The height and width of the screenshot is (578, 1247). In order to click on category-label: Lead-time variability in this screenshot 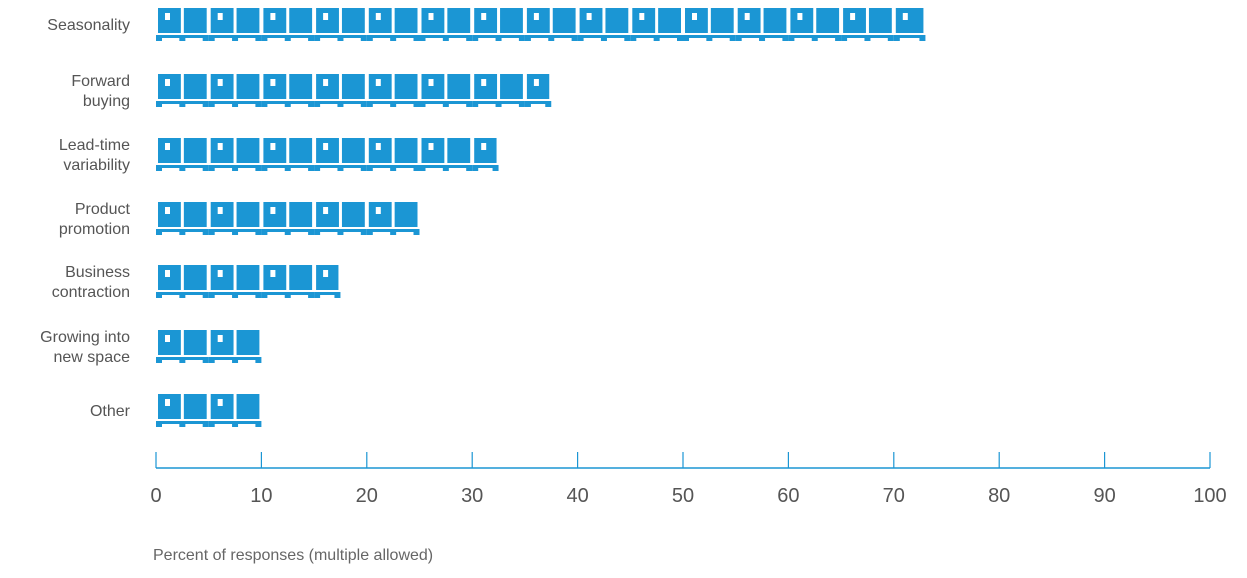, I will do `click(94, 155)`.